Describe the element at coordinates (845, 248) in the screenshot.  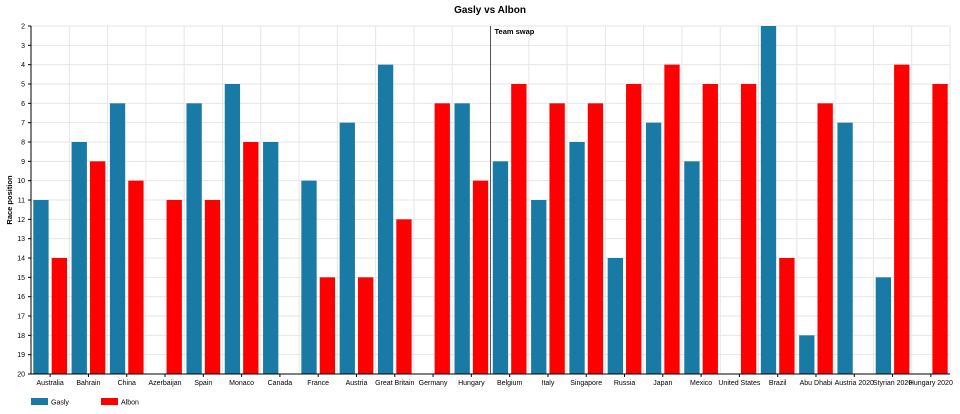
I see `bar-gasly-austria-2020` at that location.